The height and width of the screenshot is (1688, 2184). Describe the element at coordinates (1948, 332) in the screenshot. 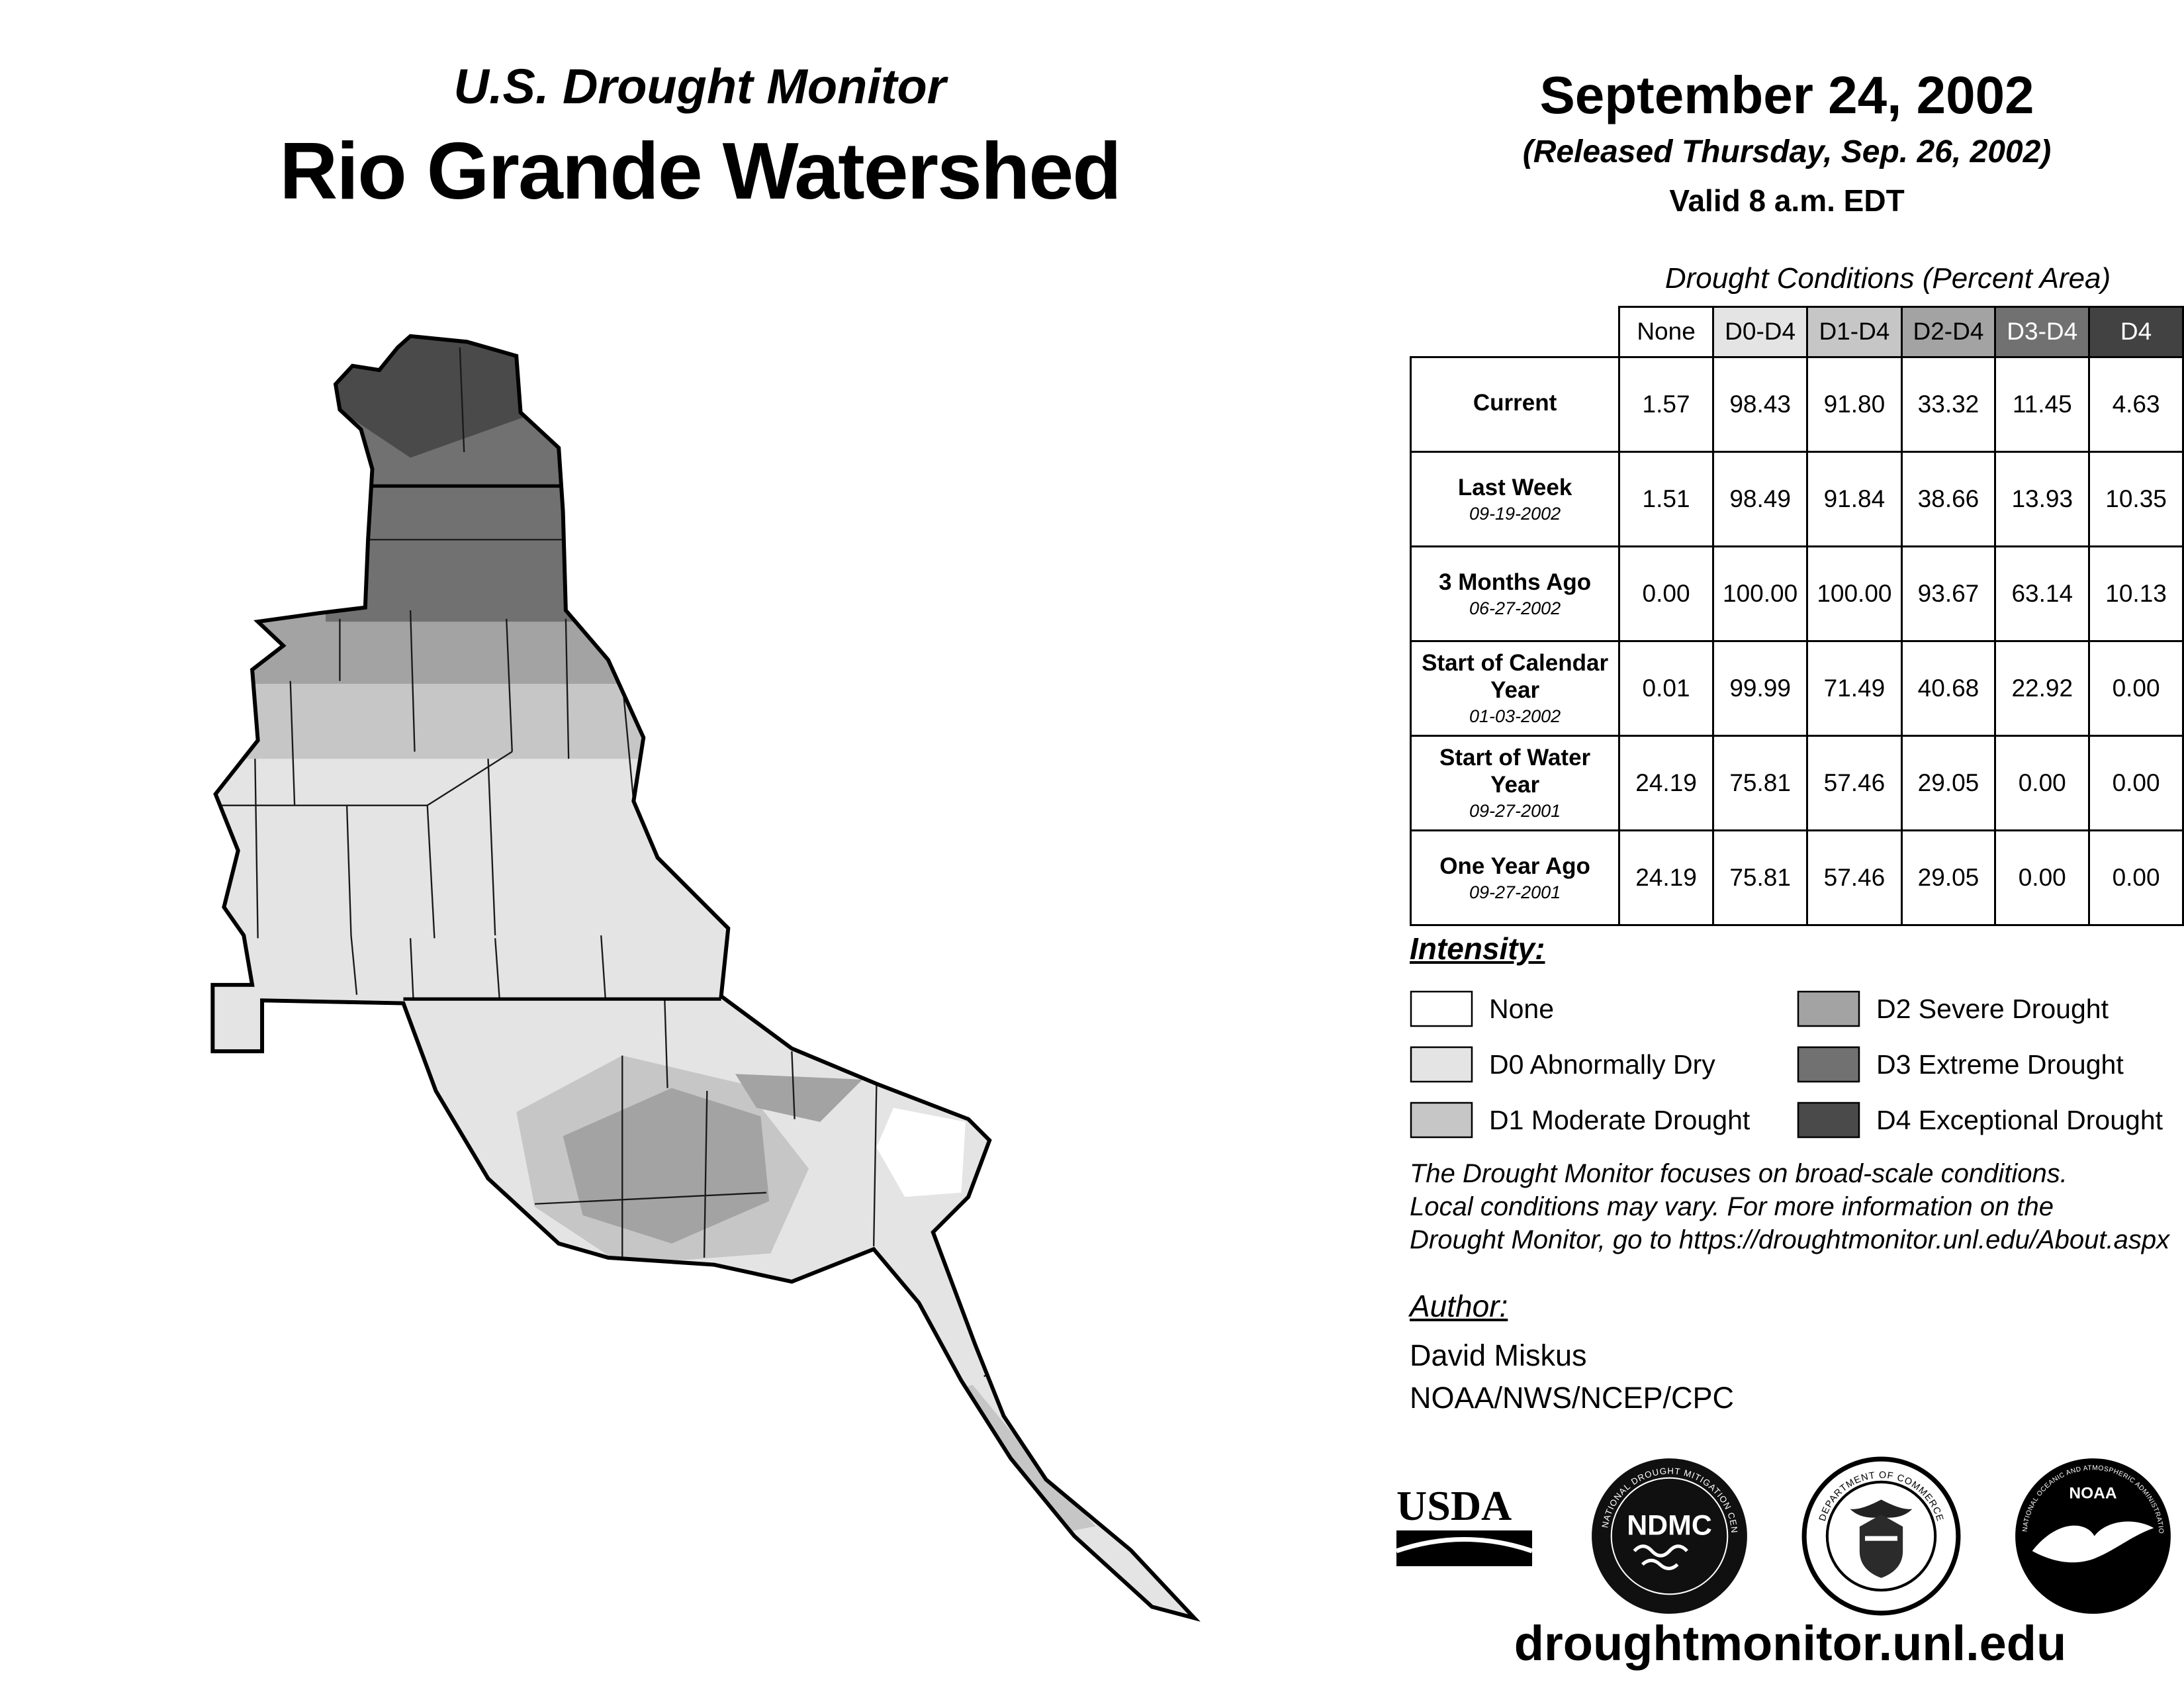

I see `column-header-d2-d4: D2-D4` at that location.